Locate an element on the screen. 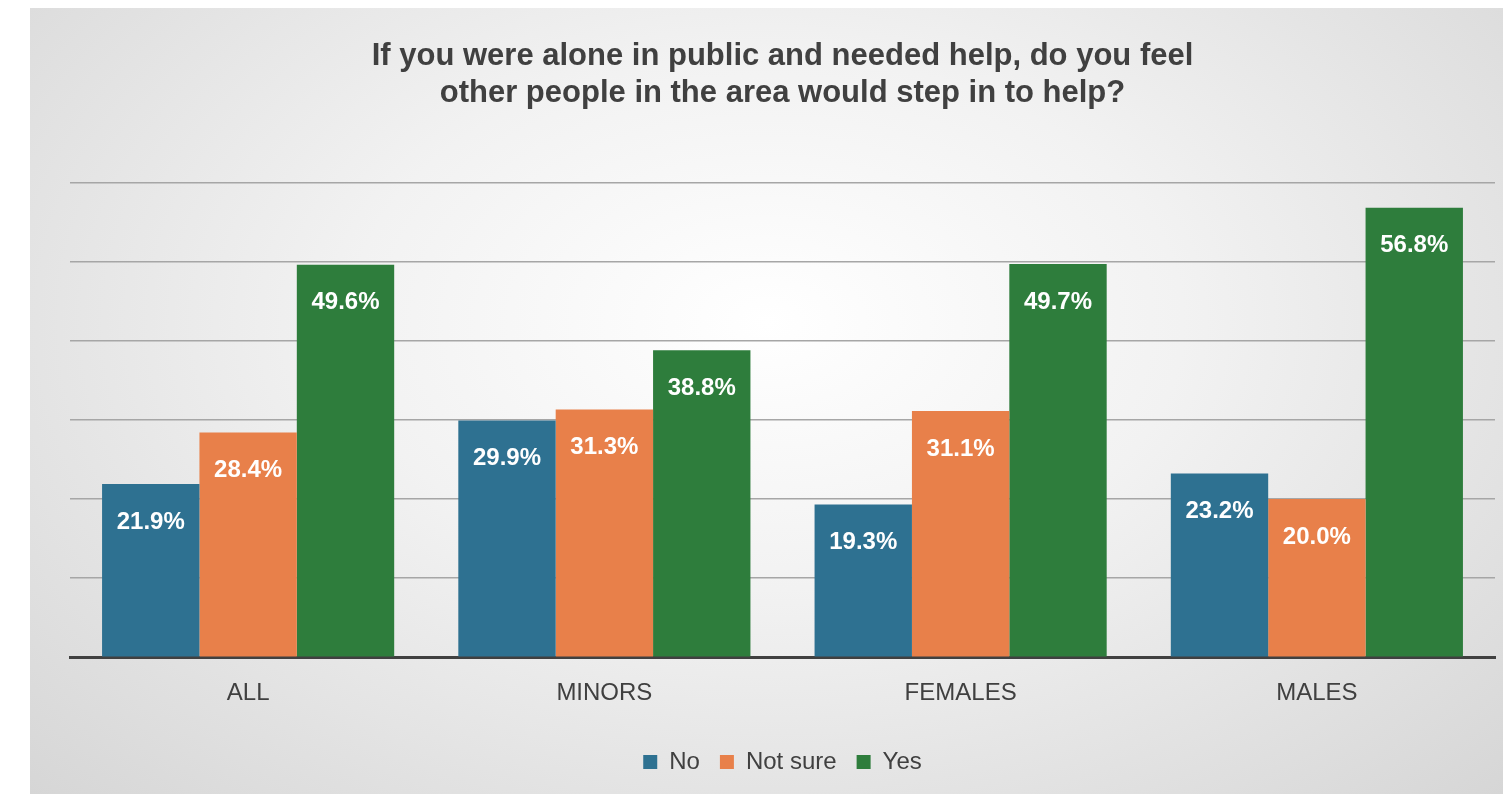 The image size is (1503, 794). data-label: 29.9% is located at coordinates (507, 457).